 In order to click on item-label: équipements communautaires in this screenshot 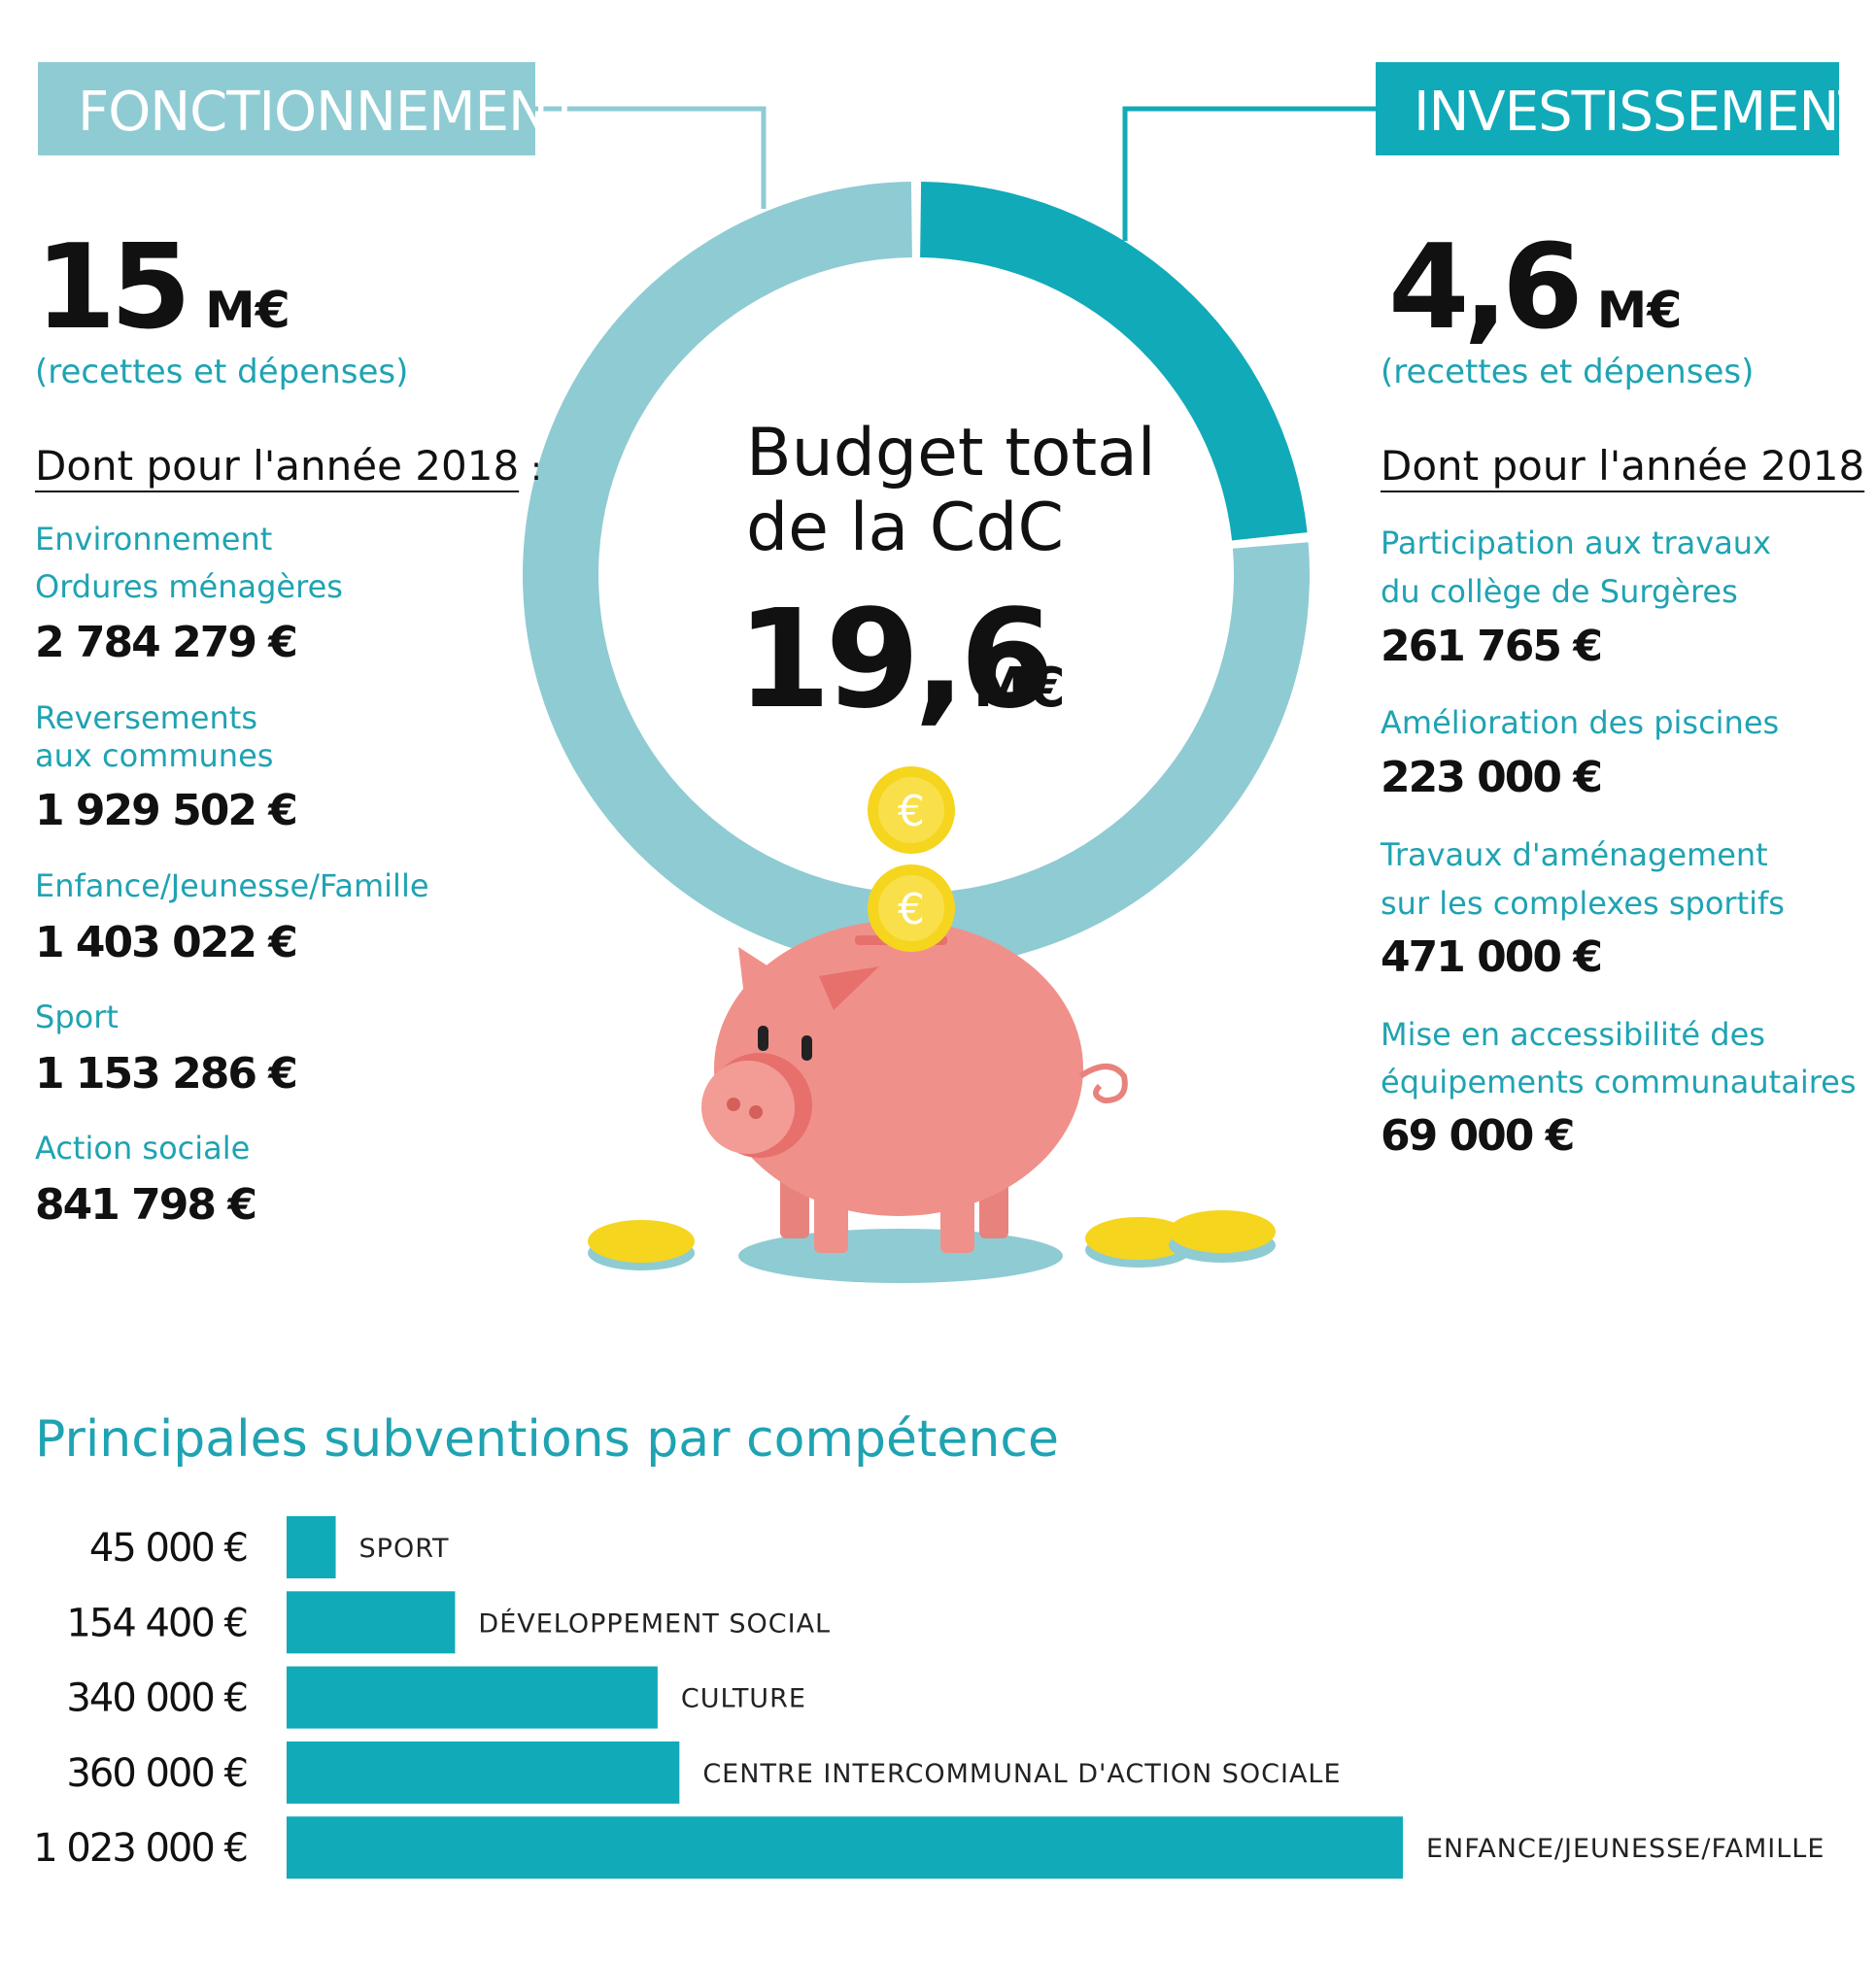, I will do `click(1619, 1082)`.